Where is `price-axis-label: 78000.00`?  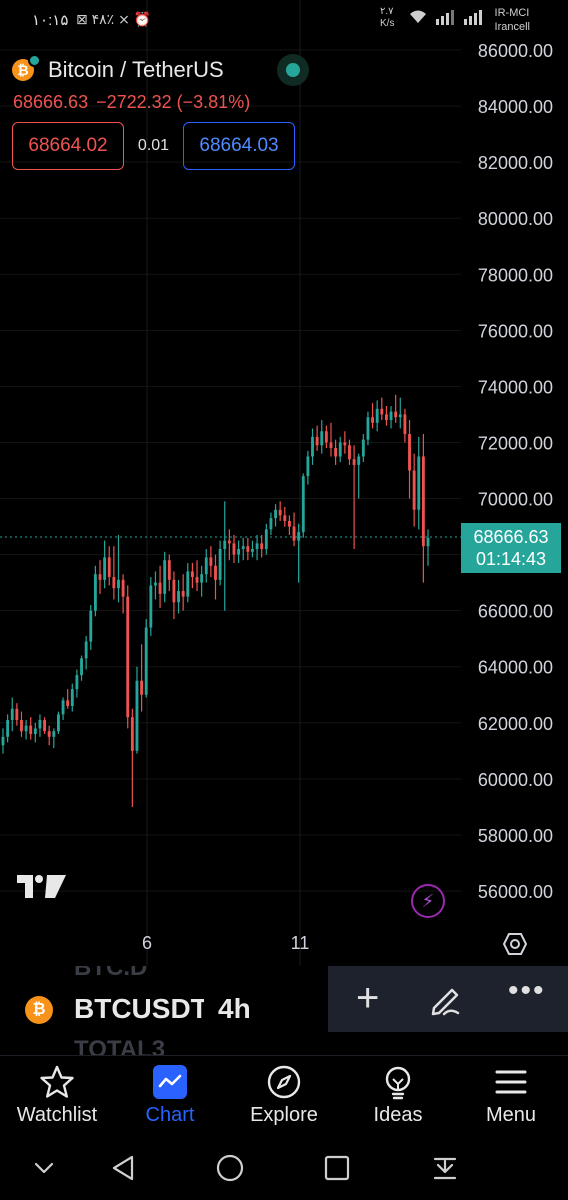 price-axis-label: 78000.00 is located at coordinates (515, 275).